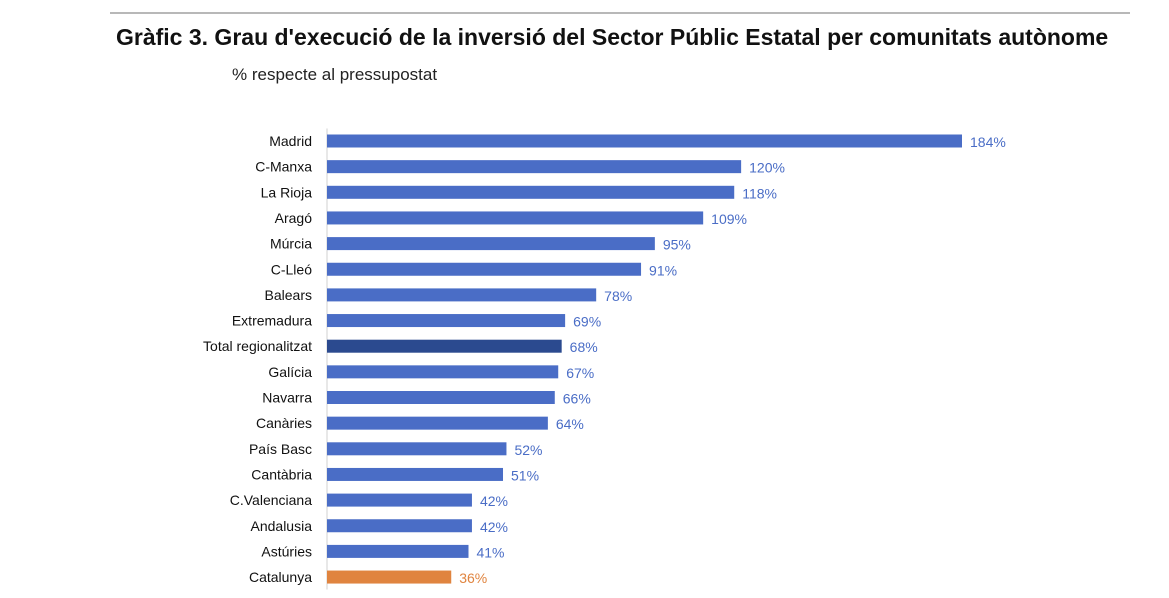 Image resolution: width=1169 pixels, height=598 pixels. I want to click on category-label: Galícia, so click(290, 372).